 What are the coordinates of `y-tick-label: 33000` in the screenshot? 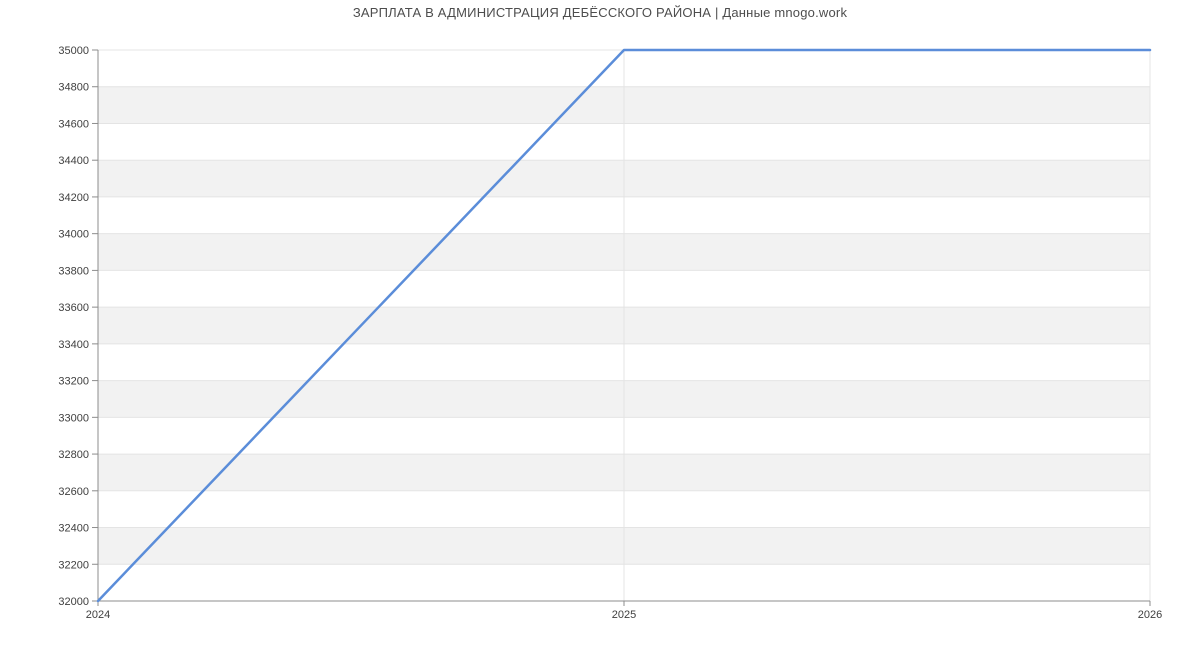 It's located at (73, 418).